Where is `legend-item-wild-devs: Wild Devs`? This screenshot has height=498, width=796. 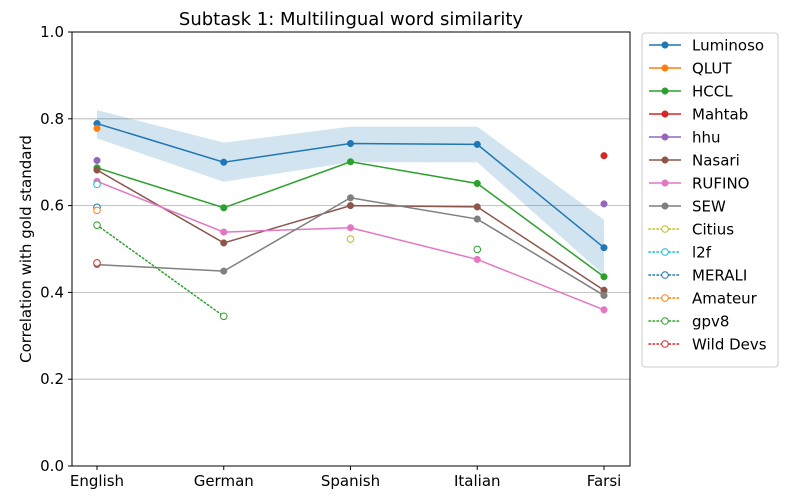
legend-item-wild-devs: Wild Devs is located at coordinates (707, 345).